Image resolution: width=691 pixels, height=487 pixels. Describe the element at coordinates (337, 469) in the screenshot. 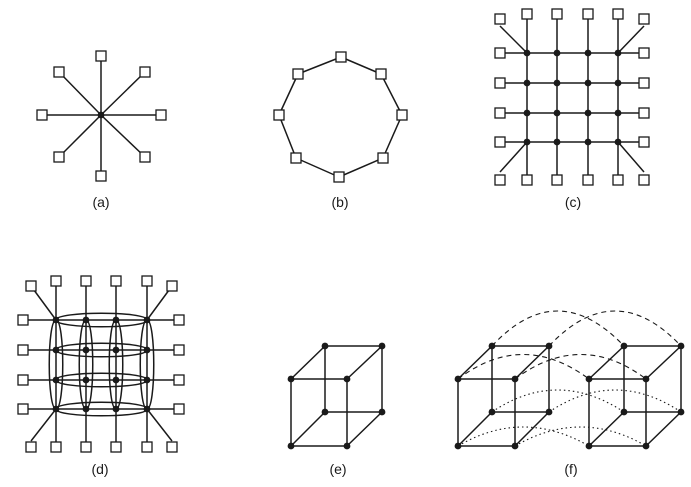

I see `label-e: (e)` at that location.